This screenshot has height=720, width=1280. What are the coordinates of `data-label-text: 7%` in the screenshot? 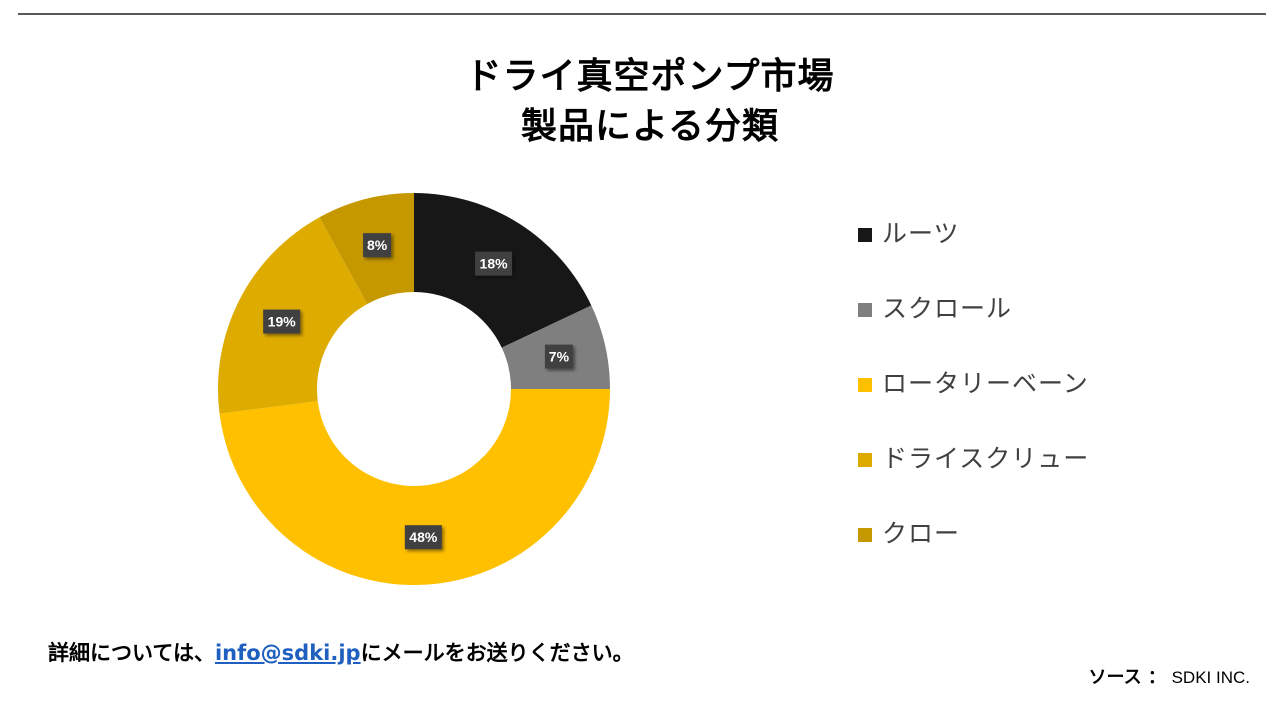 It's located at (559, 357).